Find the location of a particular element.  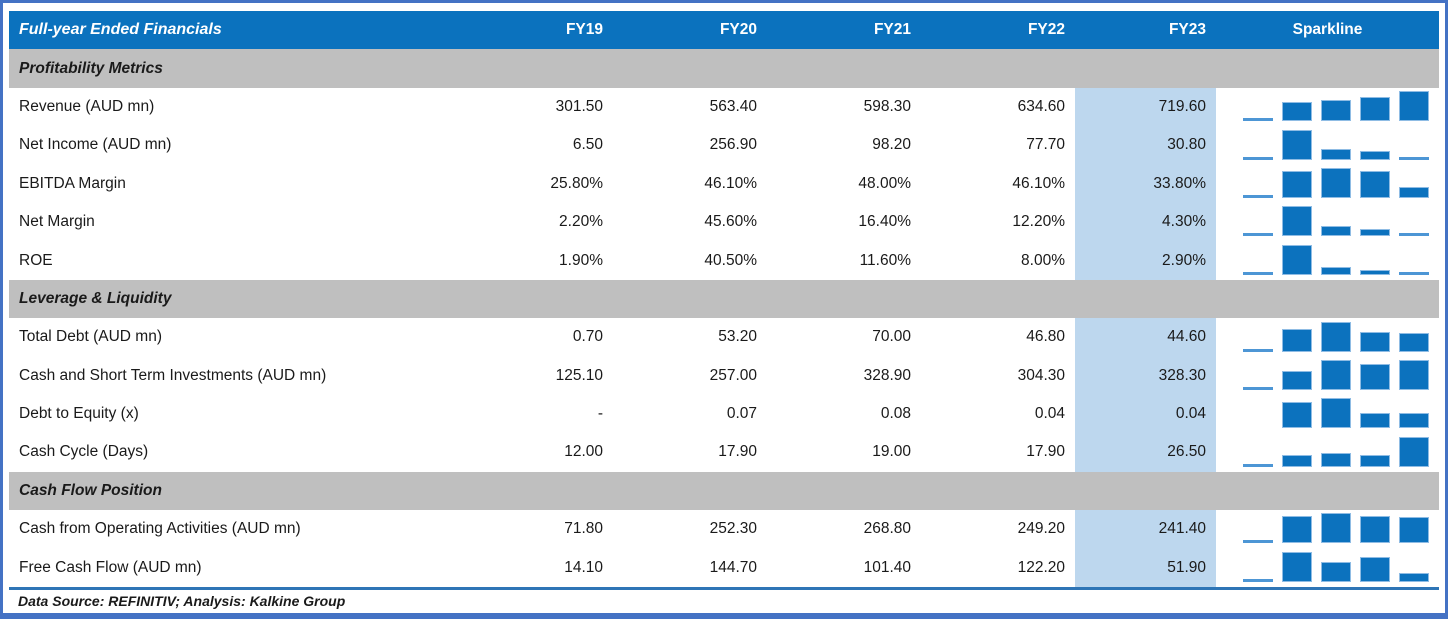

value-cell-fy22: 17.90 is located at coordinates (1045, 452).